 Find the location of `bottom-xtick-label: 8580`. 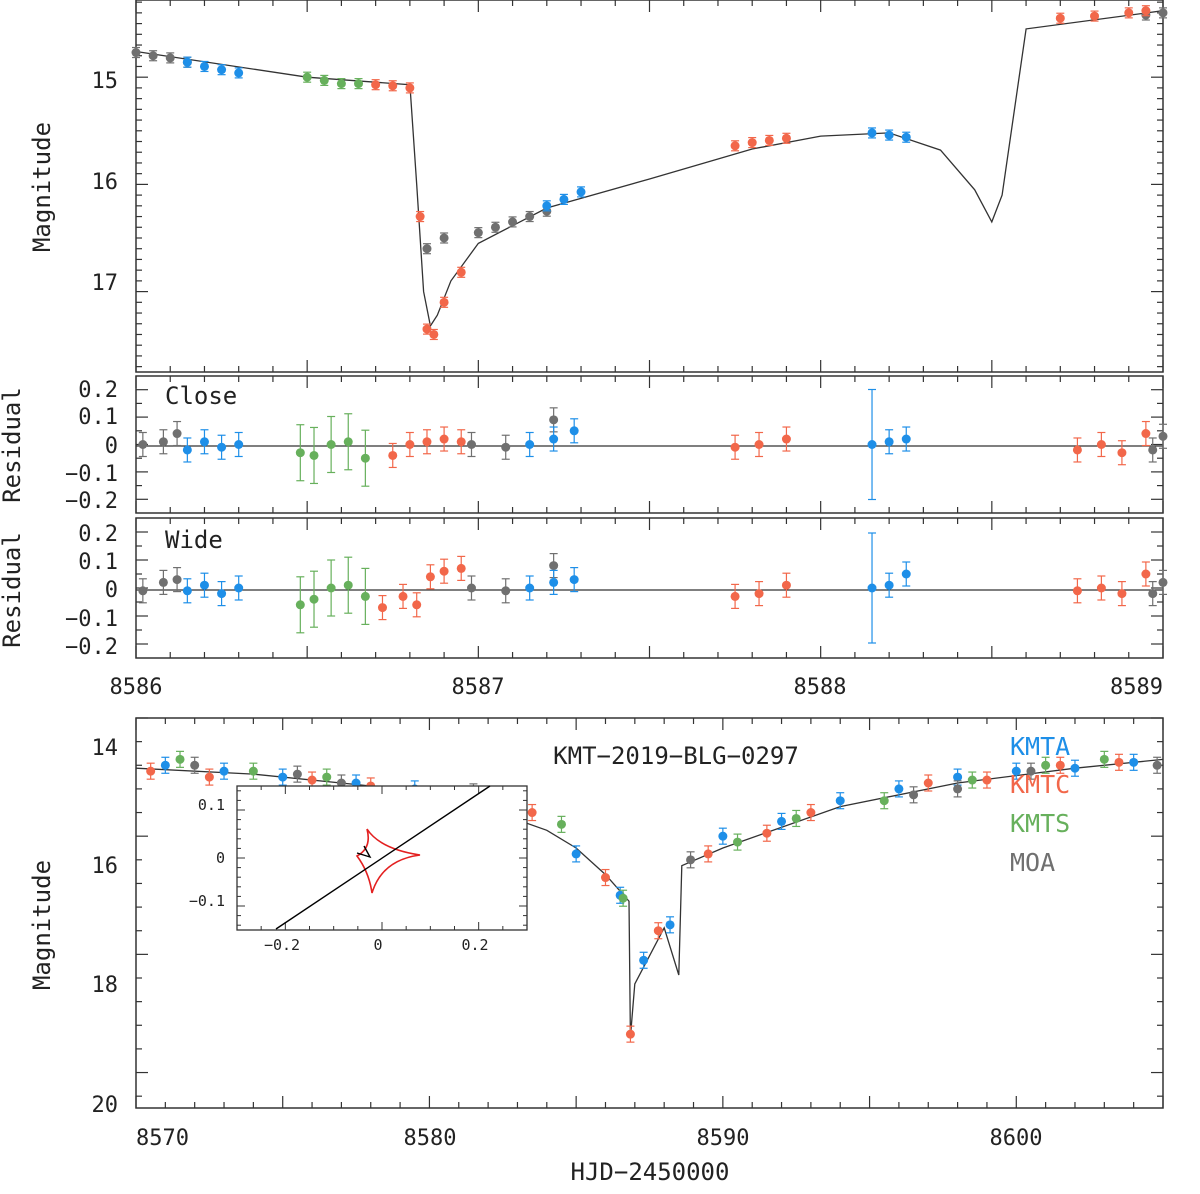

bottom-xtick-label: 8580 is located at coordinates (430, 1138).